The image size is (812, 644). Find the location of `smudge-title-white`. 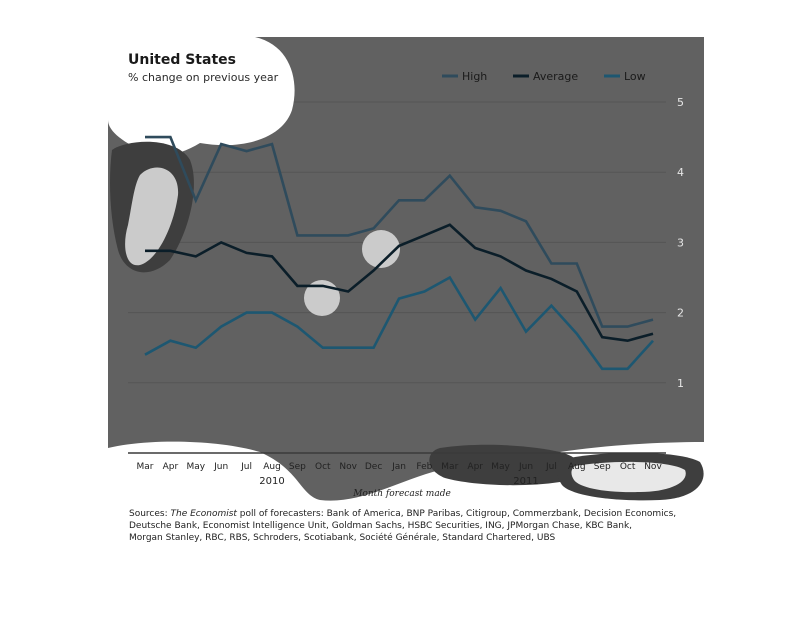

smudge-title-white is located at coordinates (201, 96).